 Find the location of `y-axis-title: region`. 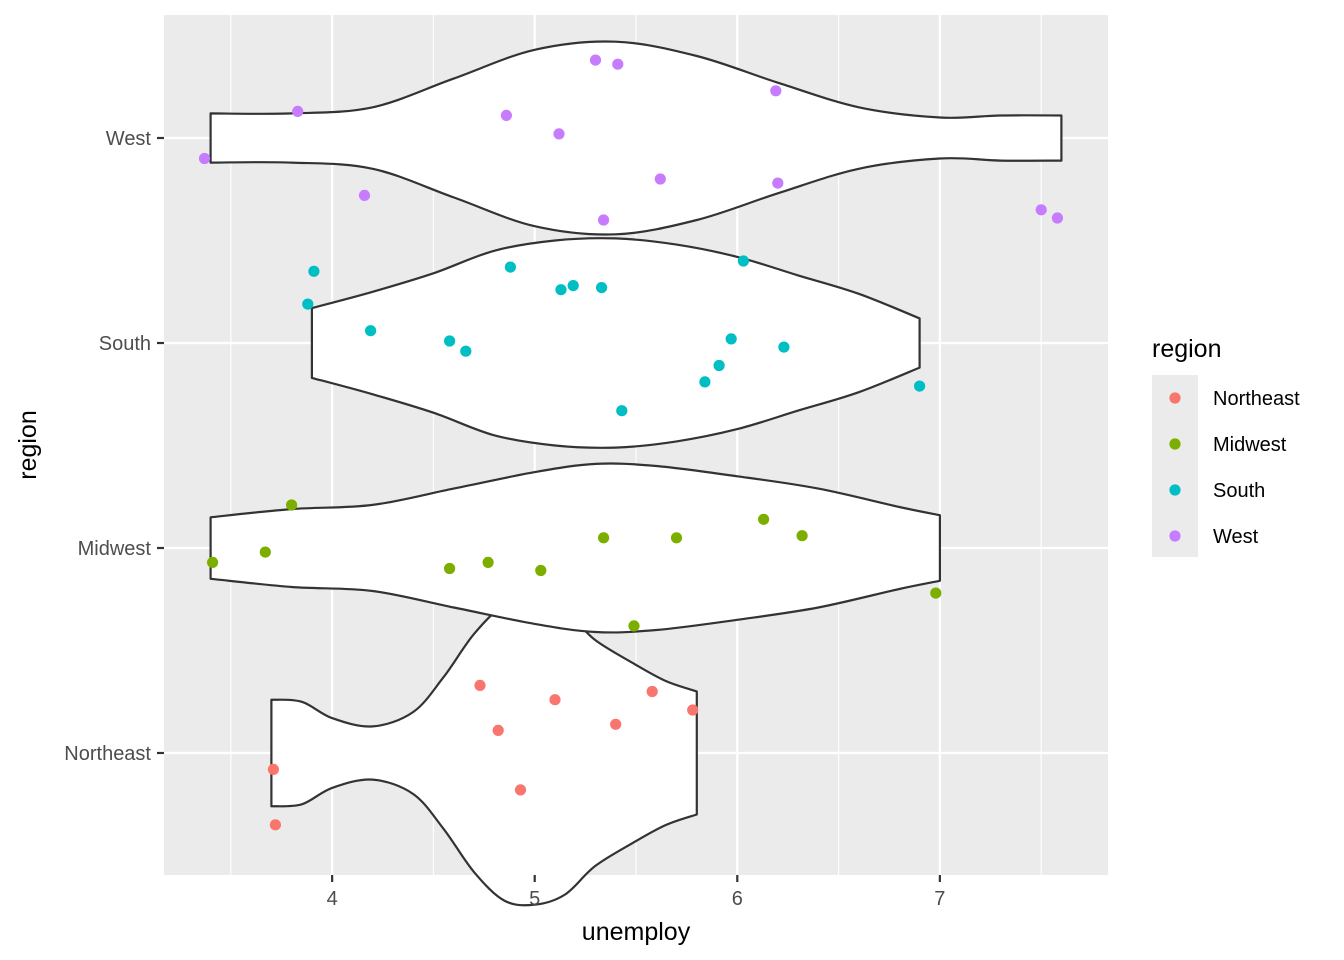

y-axis-title: region is located at coordinates (28, 445).